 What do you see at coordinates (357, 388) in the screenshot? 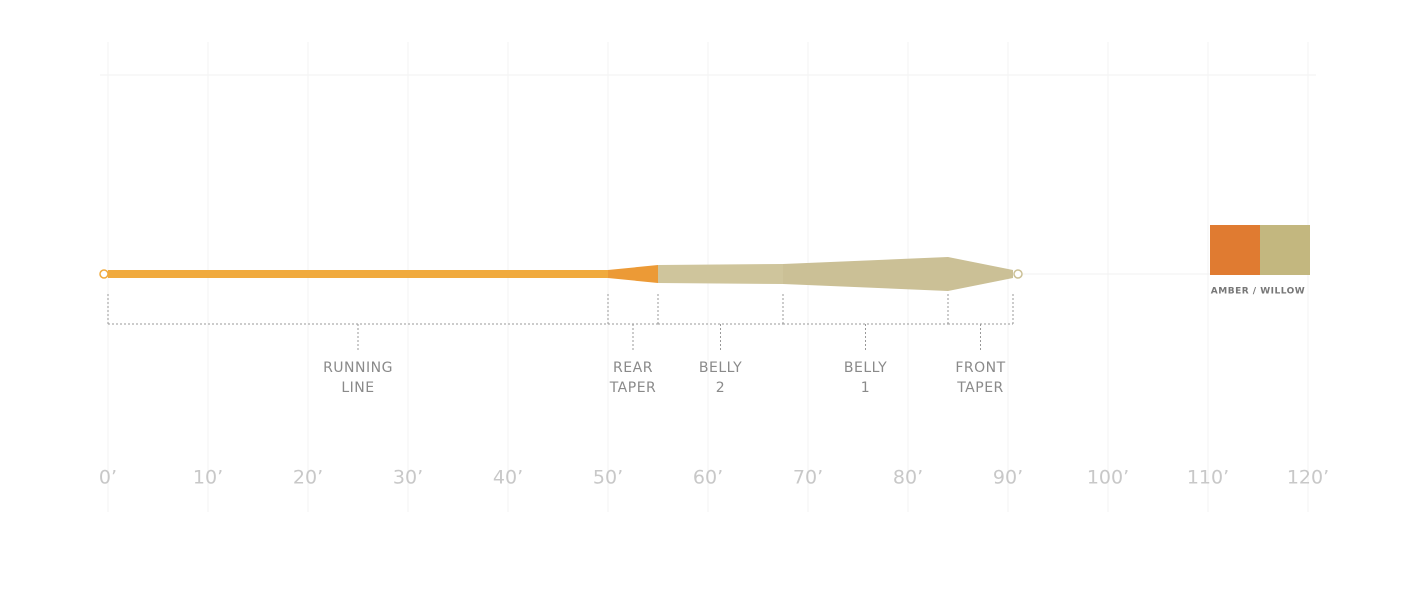
I see `section-label: LINE` at bounding box center [357, 388].